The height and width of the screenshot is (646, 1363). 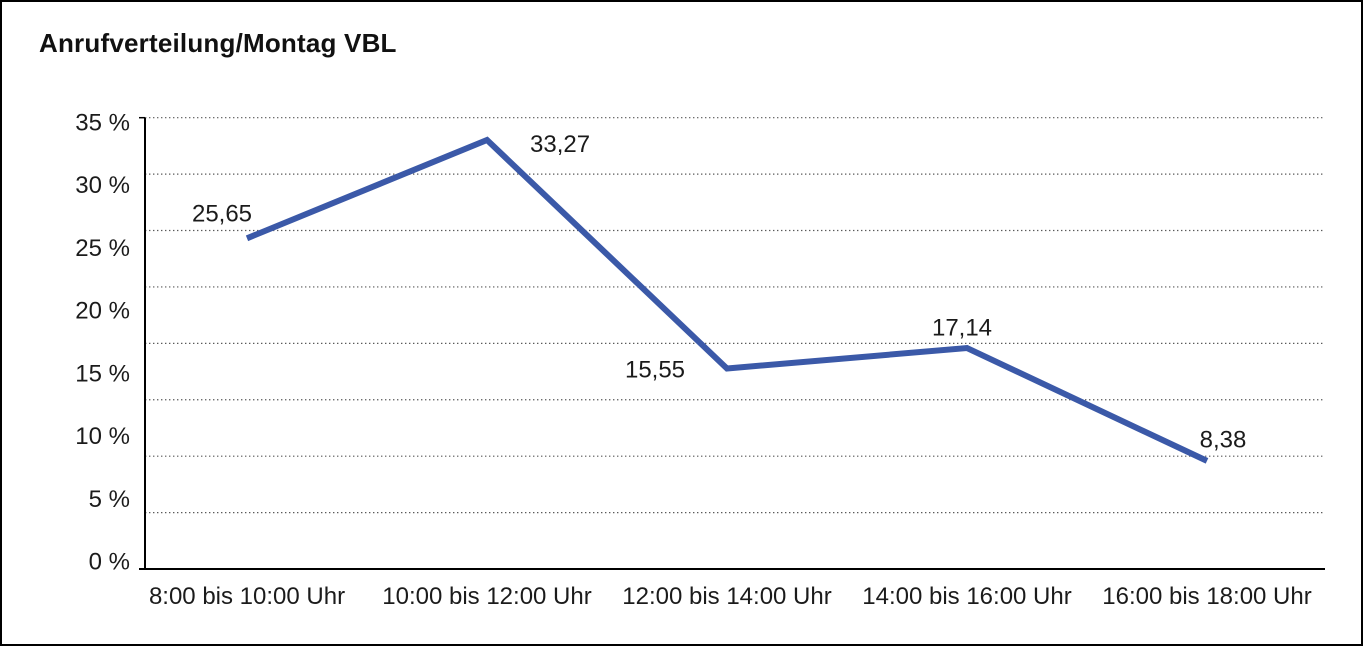 I want to click on chart-title: Anrufverteilung/Montag VBL, so click(x=218, y=43).